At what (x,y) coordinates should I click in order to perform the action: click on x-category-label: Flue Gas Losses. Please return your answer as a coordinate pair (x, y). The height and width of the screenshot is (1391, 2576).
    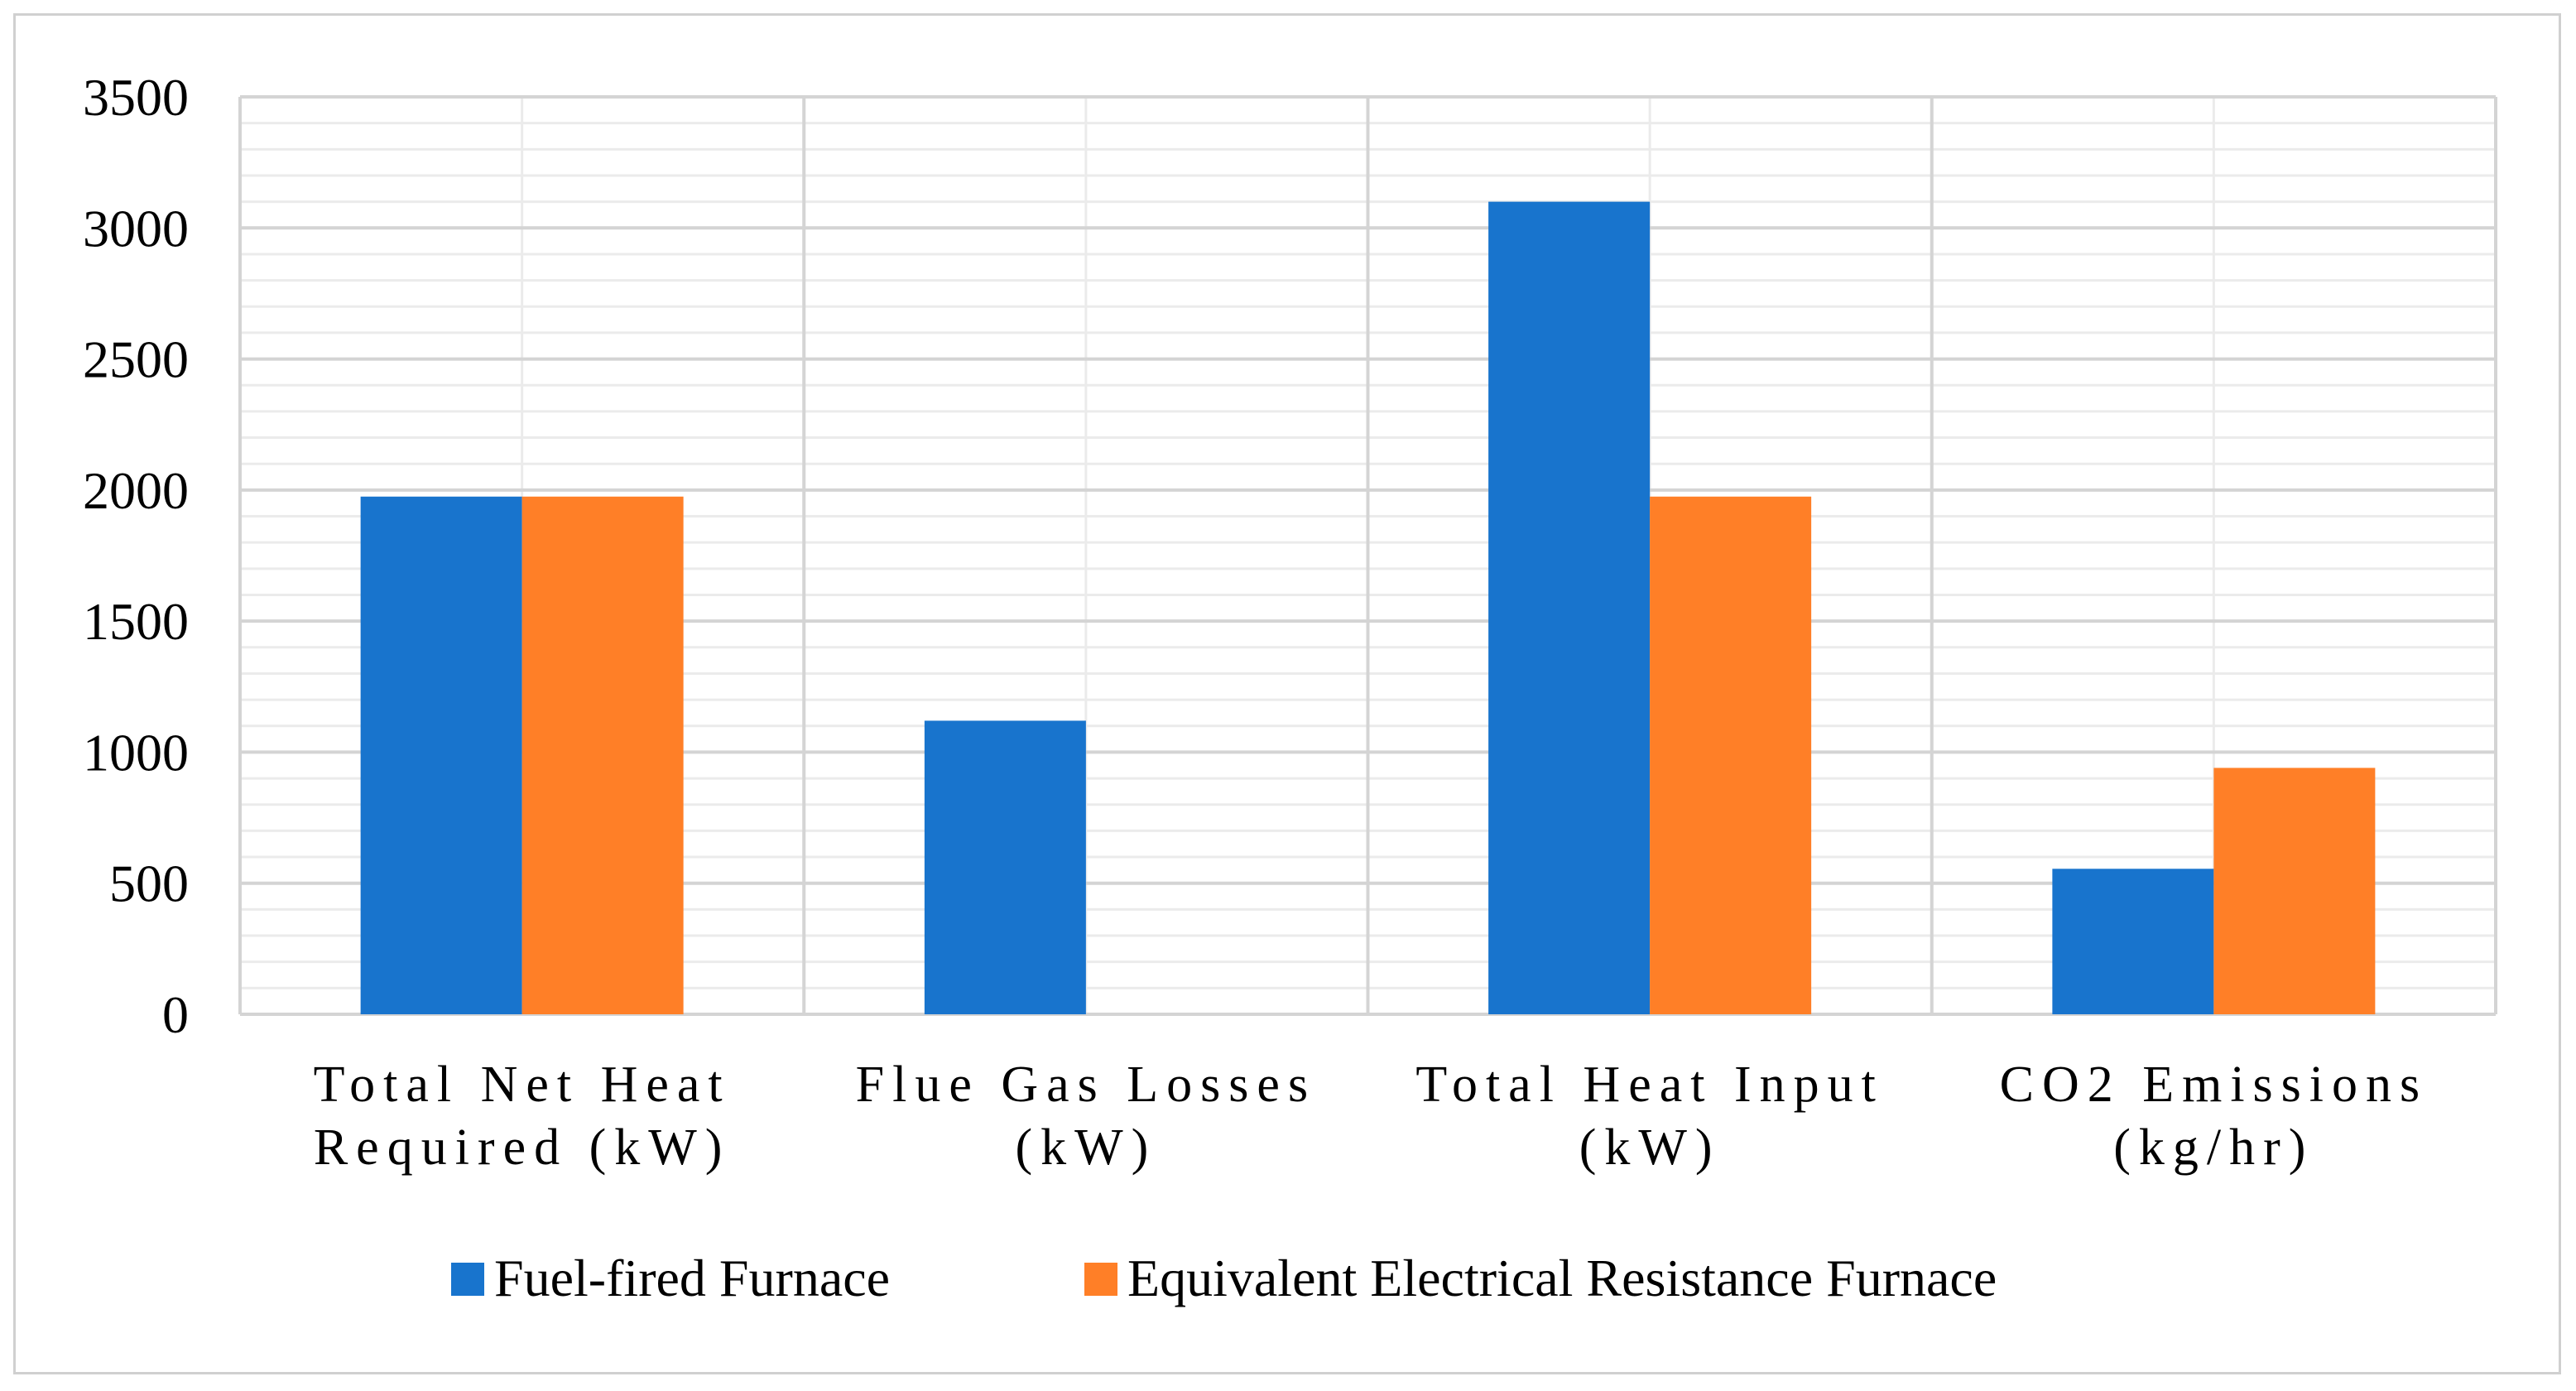
    Looking at the image, I should click on (1086, 1084).